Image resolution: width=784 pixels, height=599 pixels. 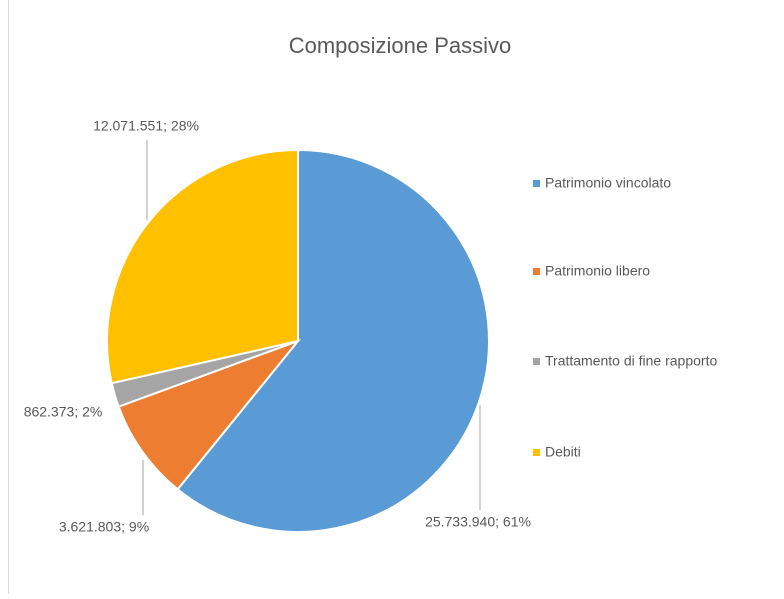 What do you see at coordinates (104, 527) in the screenshot?
I see `data-label: 3.621.803; 9%` at bounding box center [104, 527].